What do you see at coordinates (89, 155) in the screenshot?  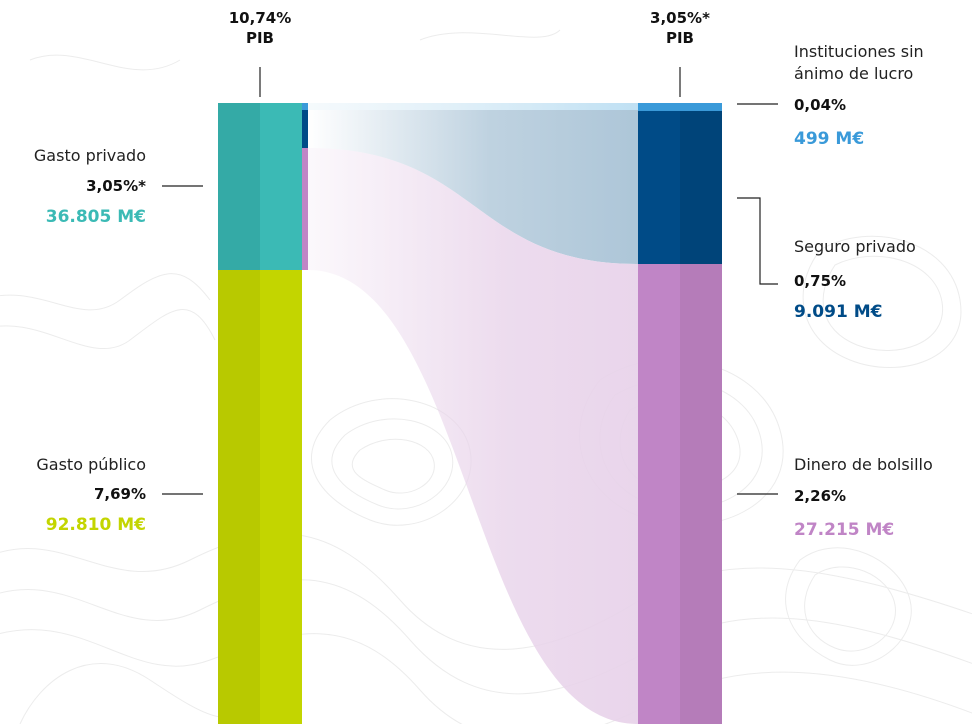 I see `gasto-privado-name: Gasto privado` at bounding box center [89, 155].